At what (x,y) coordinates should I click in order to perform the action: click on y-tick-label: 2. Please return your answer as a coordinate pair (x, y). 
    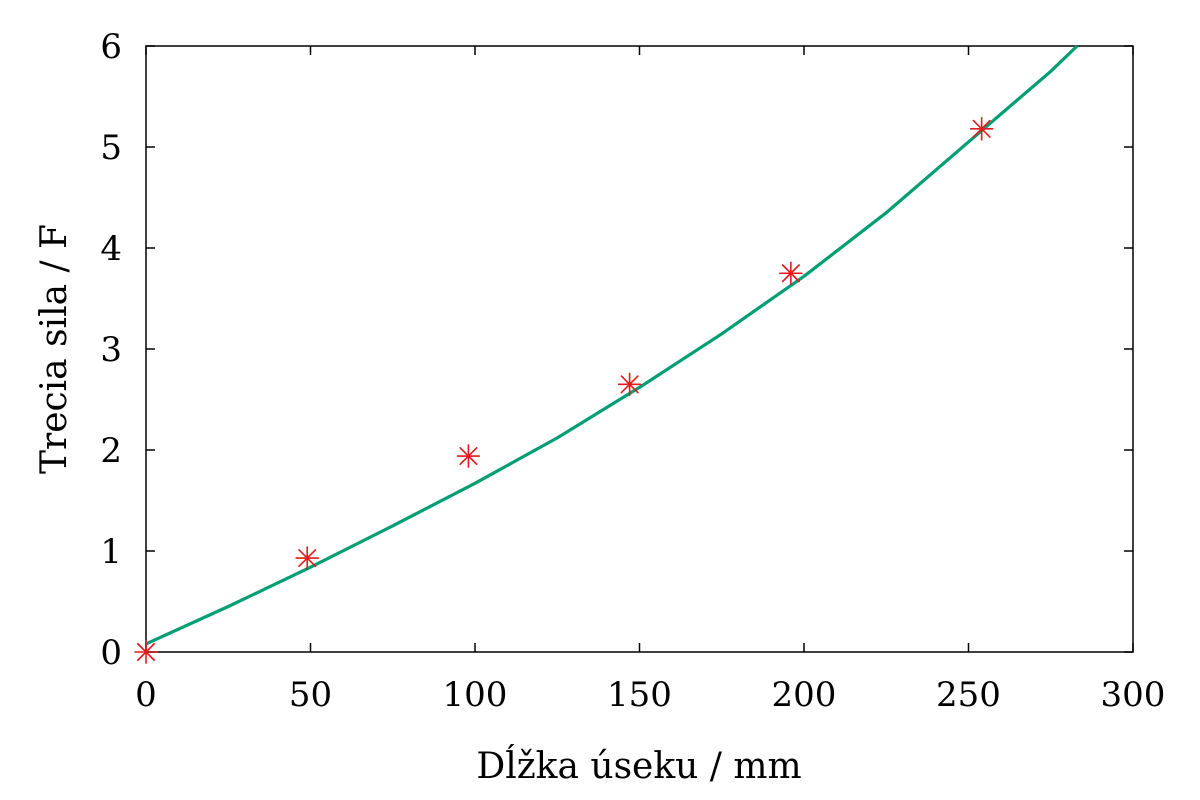
    Looking at the image, I should click on (111, 451).